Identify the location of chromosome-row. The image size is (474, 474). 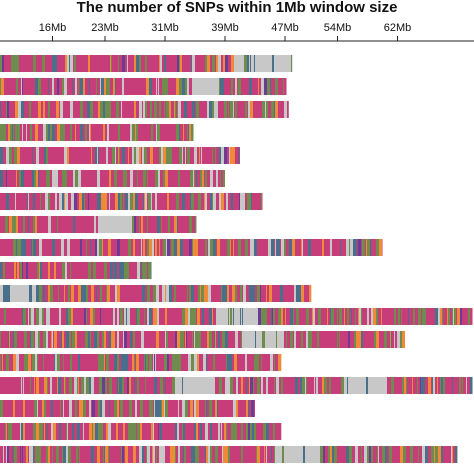
(141, 362).